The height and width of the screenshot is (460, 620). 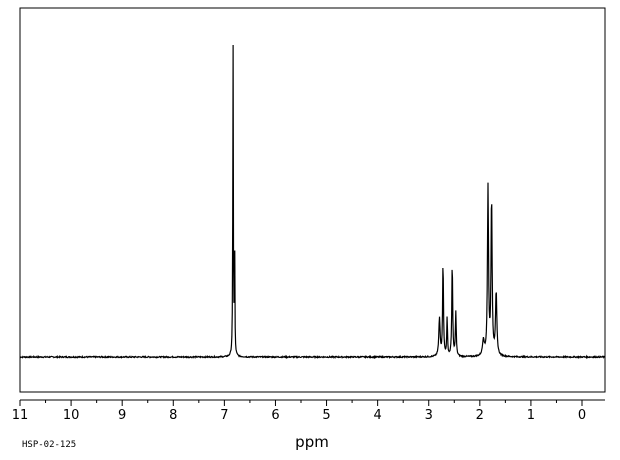 I want to click on sample-id-label: HSP-02-125, so click(x=49, y=445).